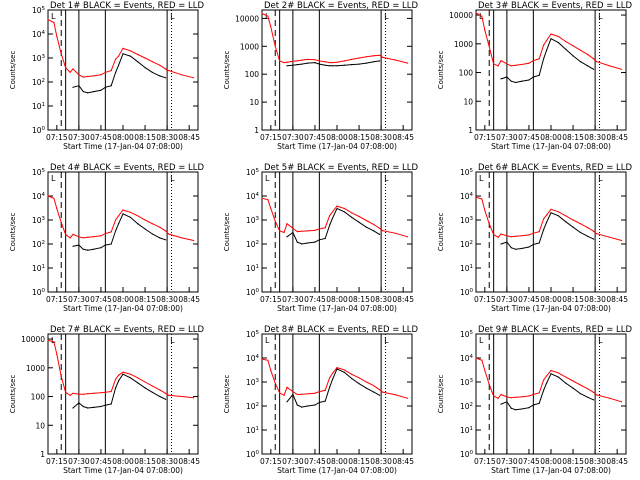  I want to click on events-series-line, so click(547, 60).